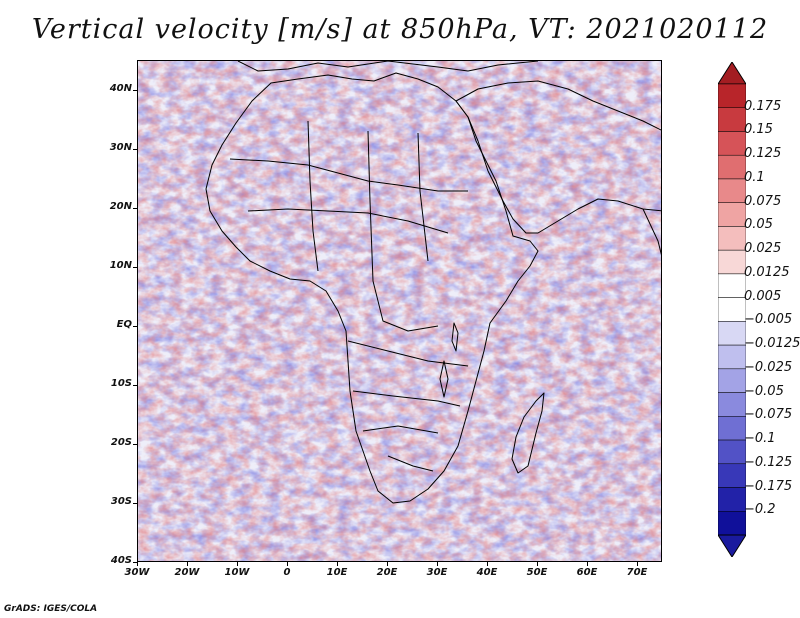 This screenshot has width=800, height=618. Describe the element at coordinates (387, 572) in the screenshot. I see `lon-tick-label: 20E` at that location.